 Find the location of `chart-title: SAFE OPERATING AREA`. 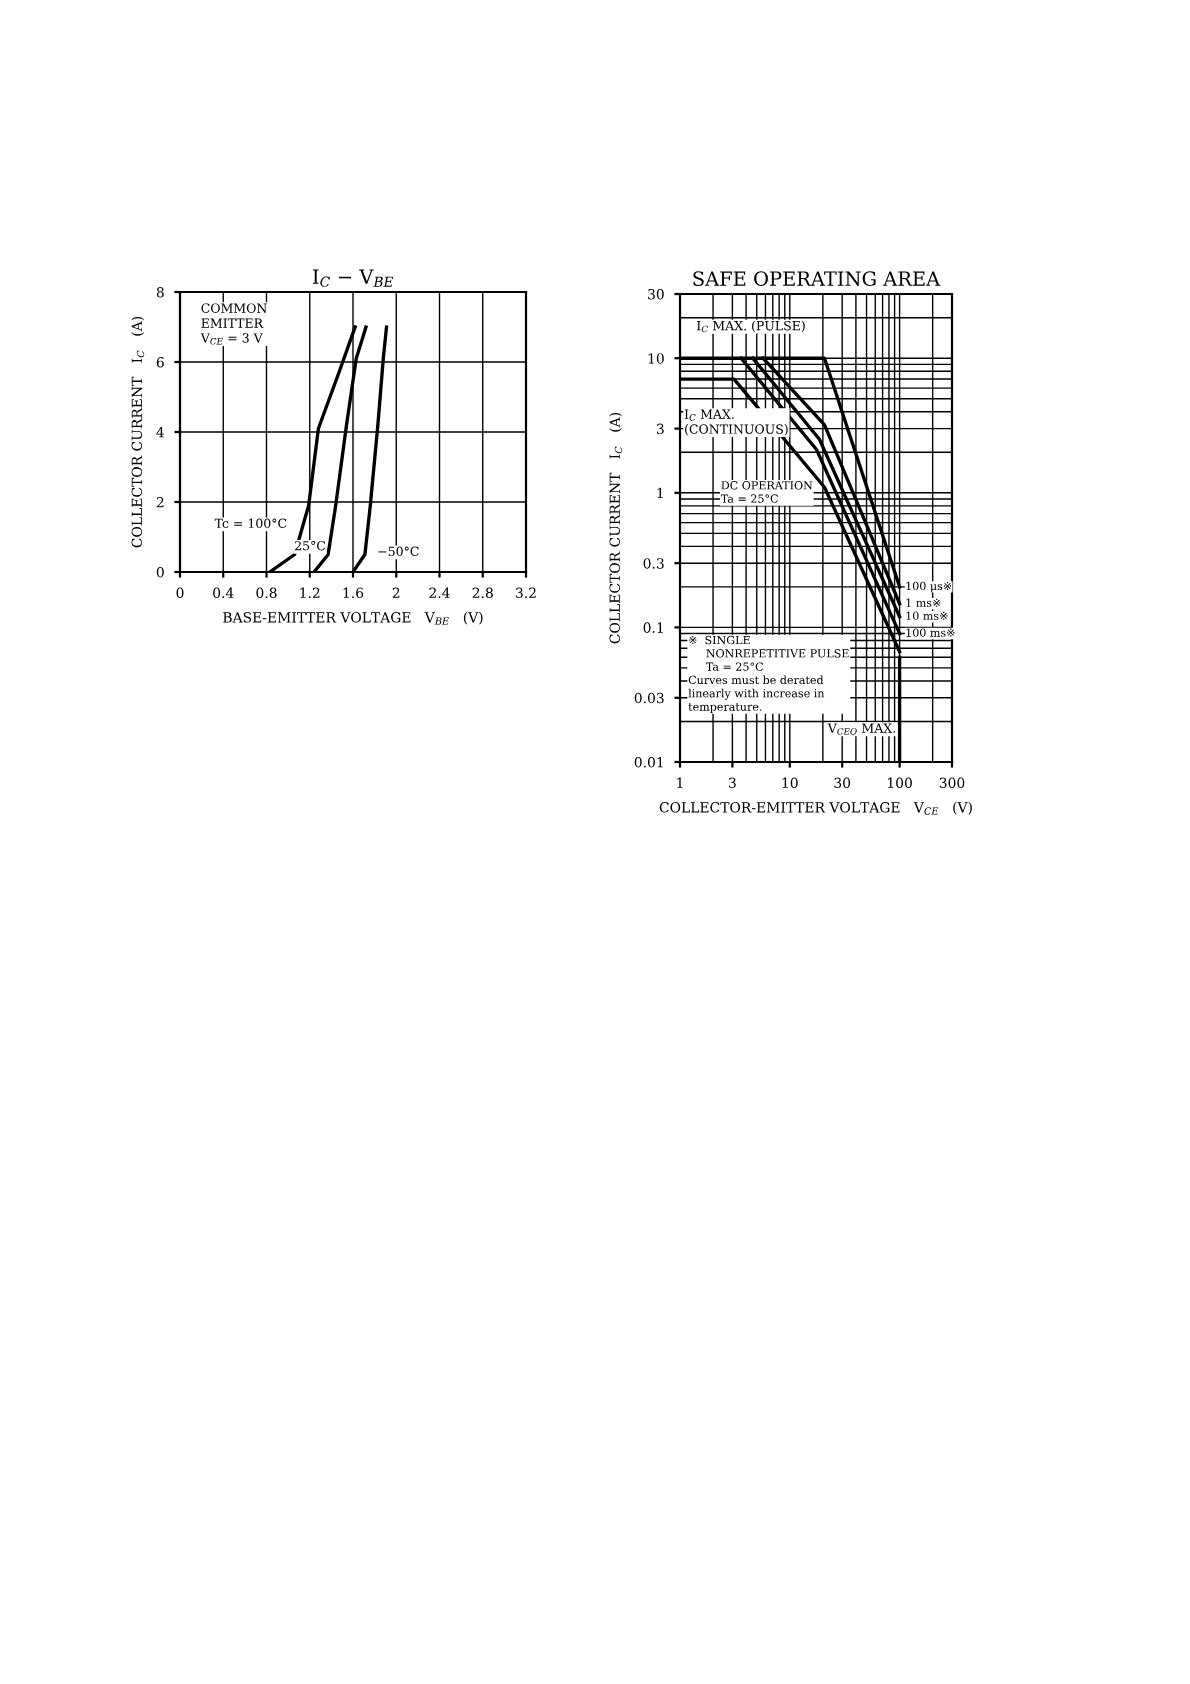

chart-title: SAFE OPERATING AREA is located at coordinates (817, 278).